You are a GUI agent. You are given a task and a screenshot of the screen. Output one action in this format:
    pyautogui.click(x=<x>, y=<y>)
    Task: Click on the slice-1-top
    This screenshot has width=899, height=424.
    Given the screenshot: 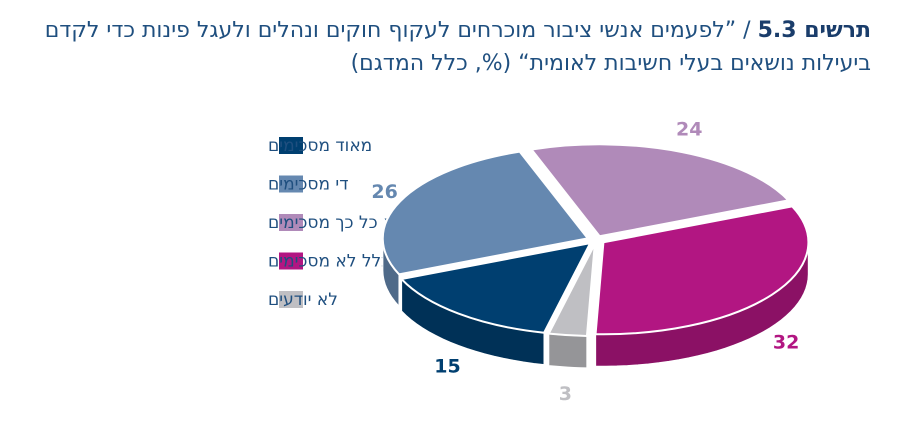 What is the action you would take?
    pyautogui.click(x=496, y=288)
    